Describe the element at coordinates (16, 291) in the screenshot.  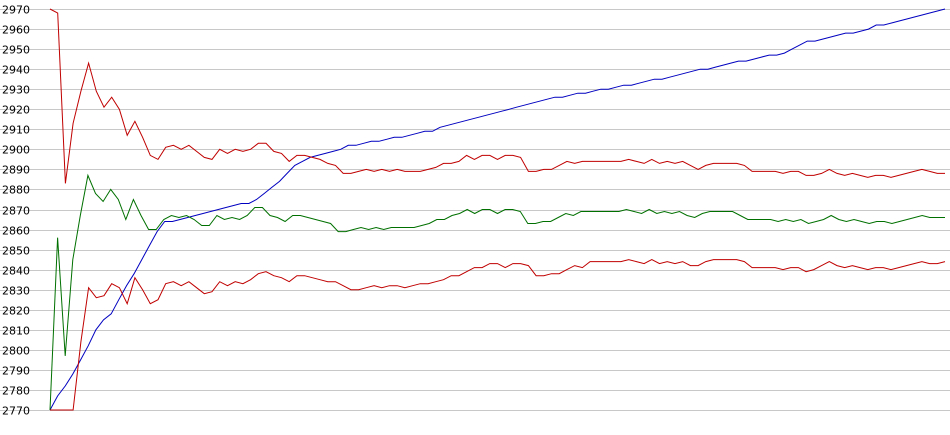
I see `y-tick-label: 2830` at that location.